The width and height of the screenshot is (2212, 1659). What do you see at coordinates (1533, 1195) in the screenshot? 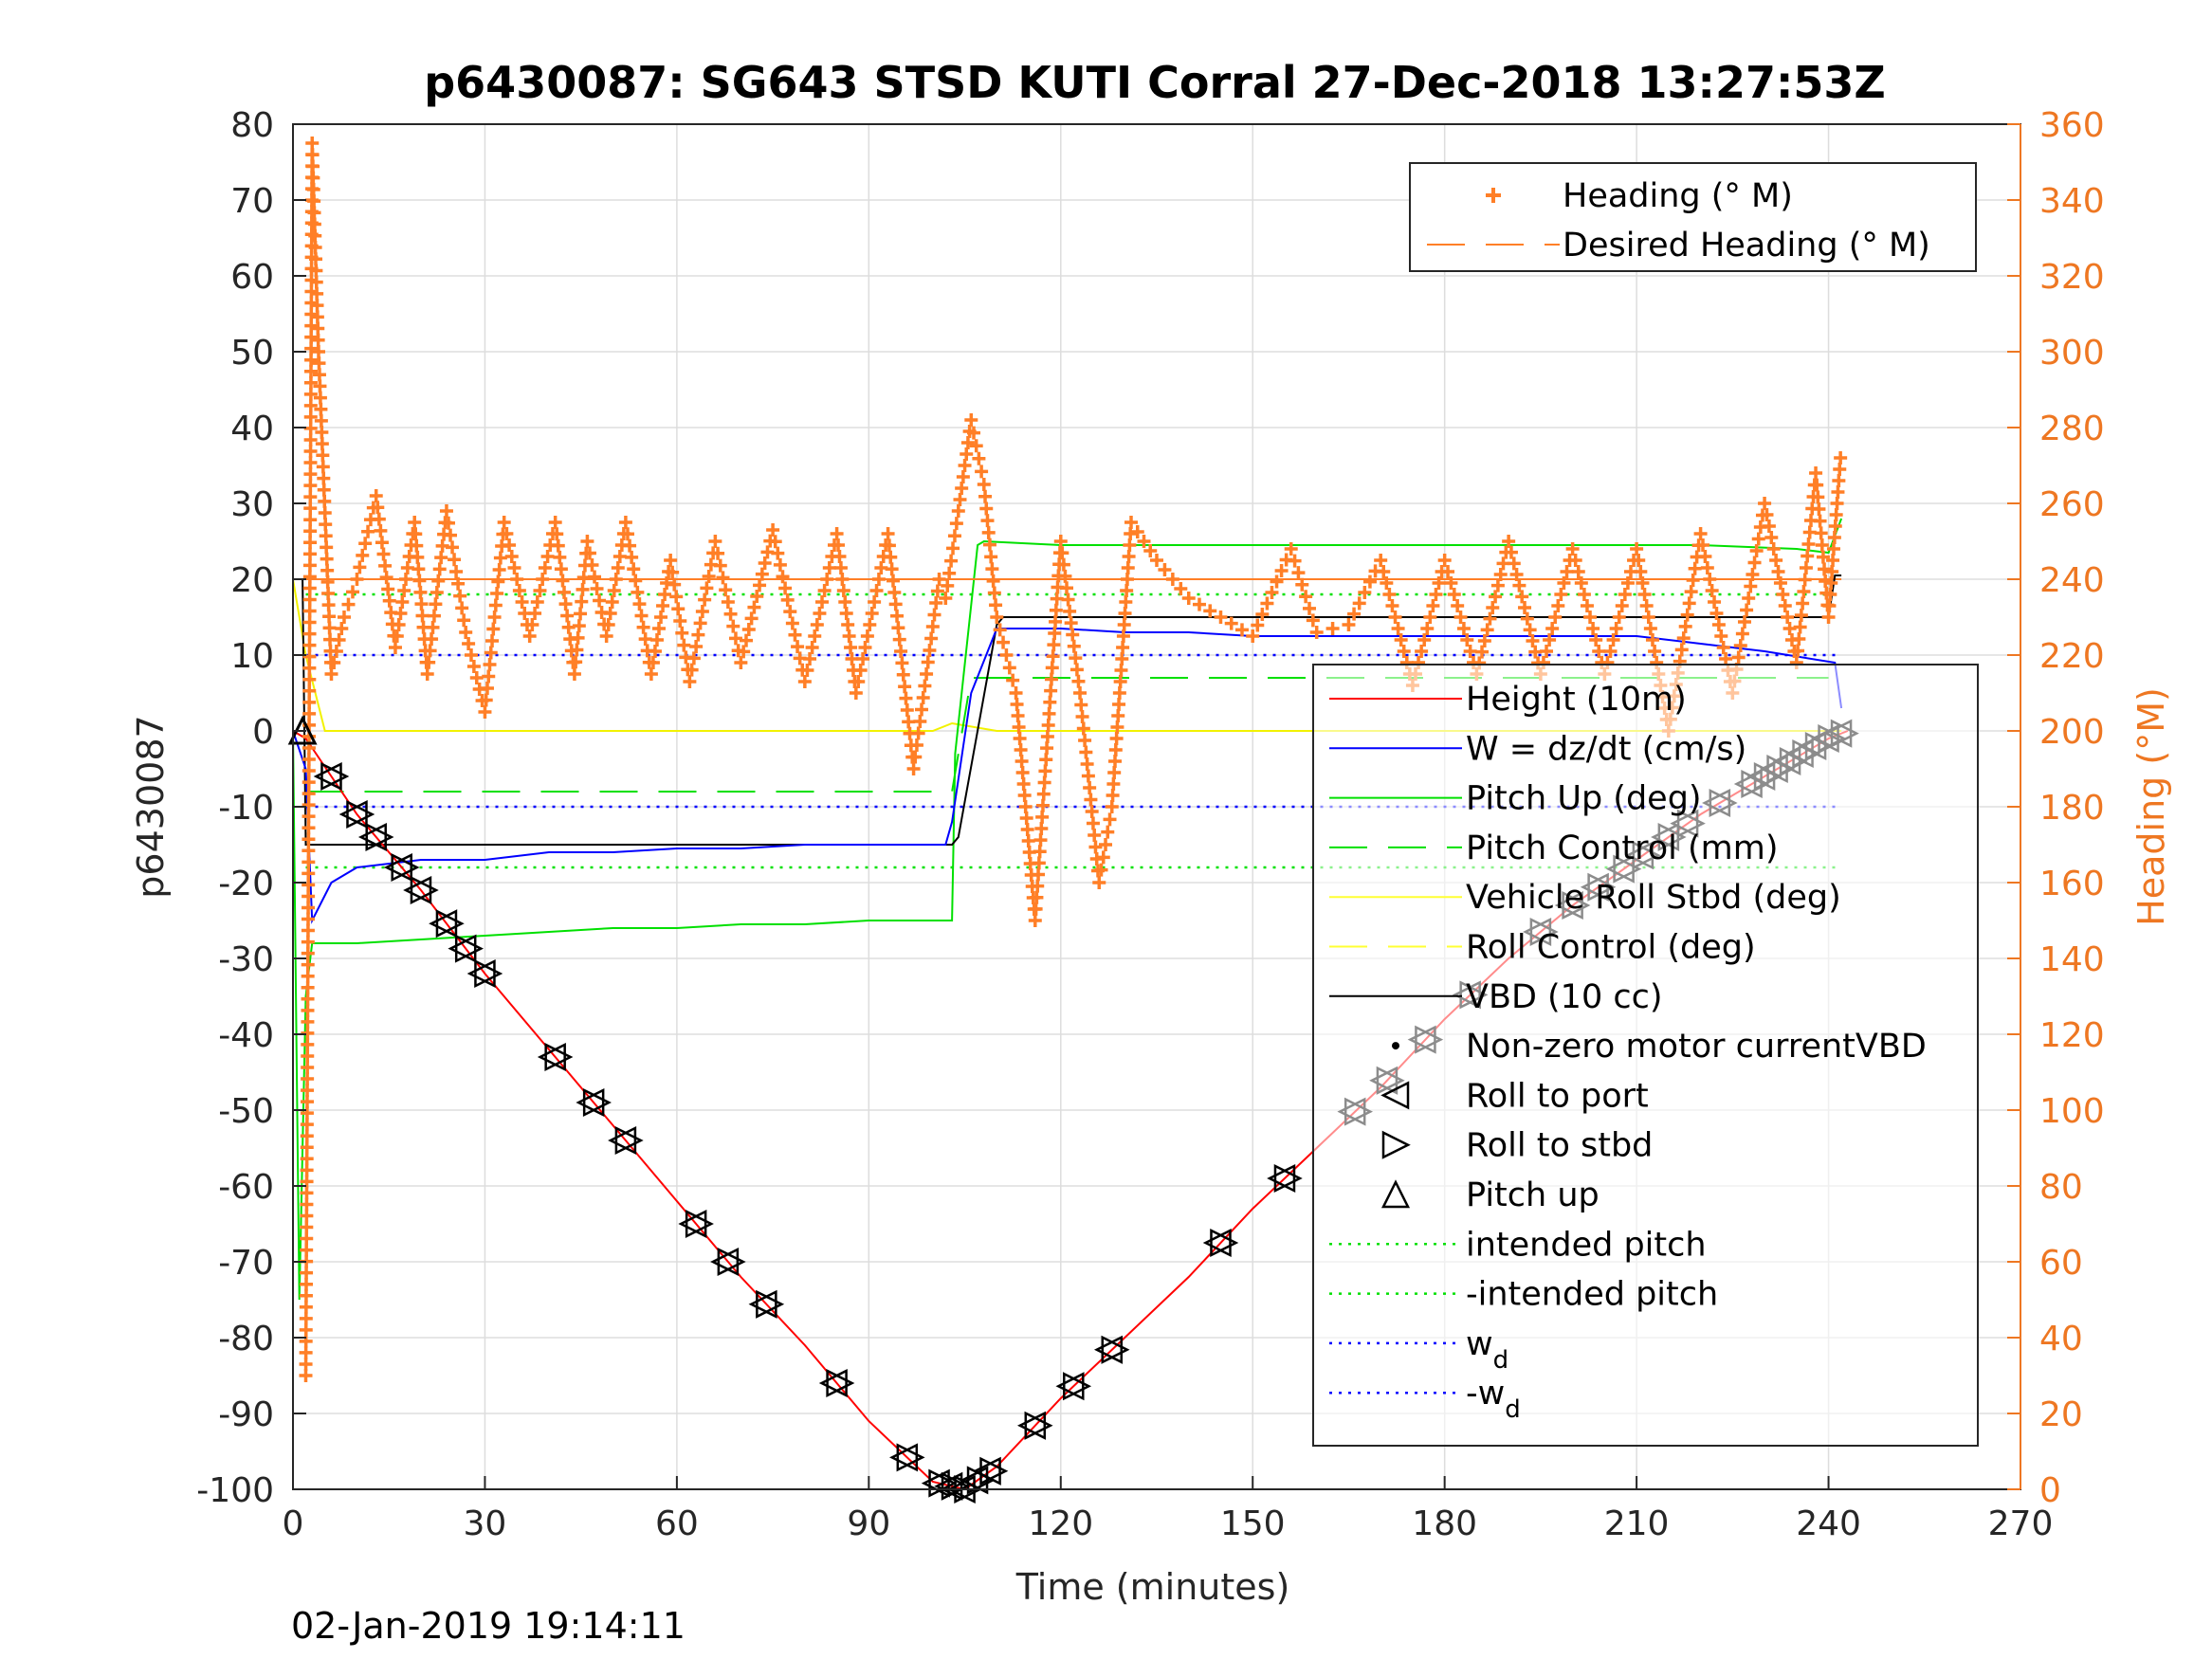
I see `legend-label: Pitch up` at bounding box center [1533, 1195].